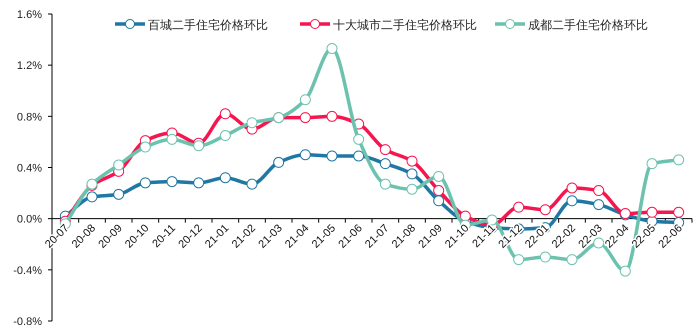  What do you see at coordinates (29, 117) in the screenshot?
I see `y-tick-label: 0.8%` at bounding box center [29, 117].